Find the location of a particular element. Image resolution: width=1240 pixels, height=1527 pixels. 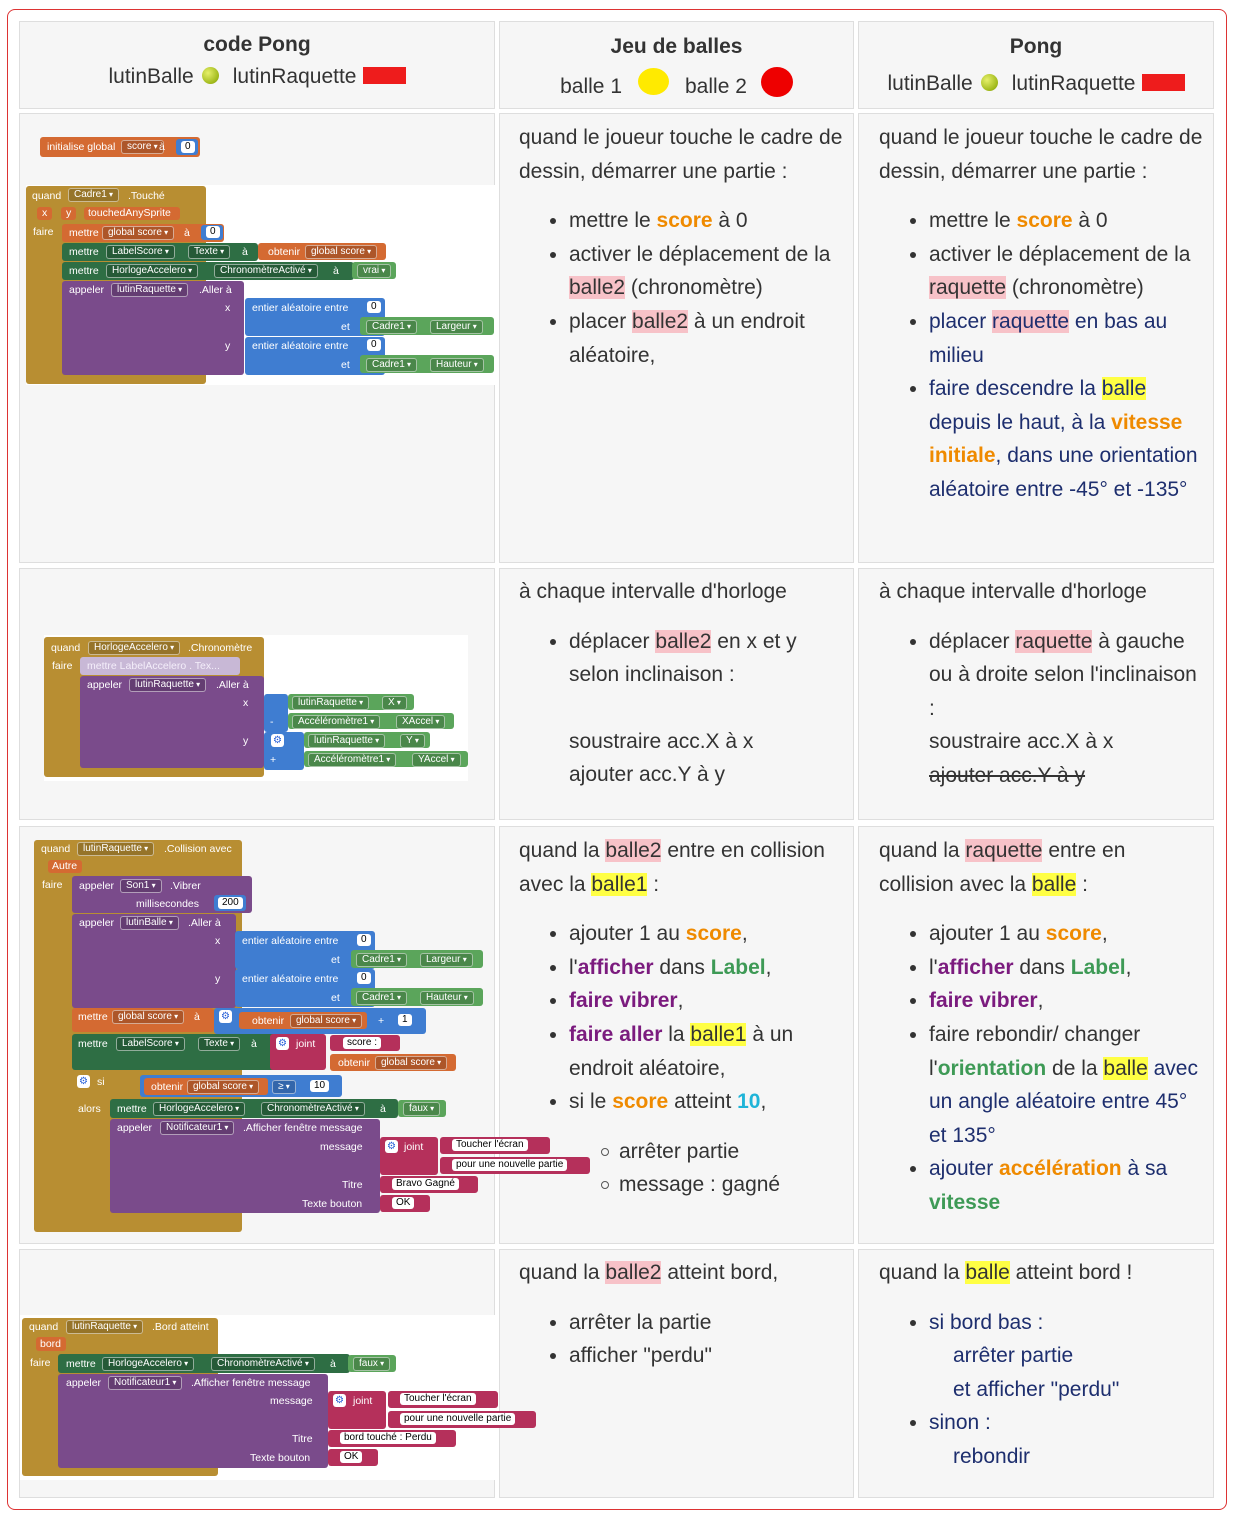

col2-balls: balle 1 balle 2 is located at coordinates (676, 83).